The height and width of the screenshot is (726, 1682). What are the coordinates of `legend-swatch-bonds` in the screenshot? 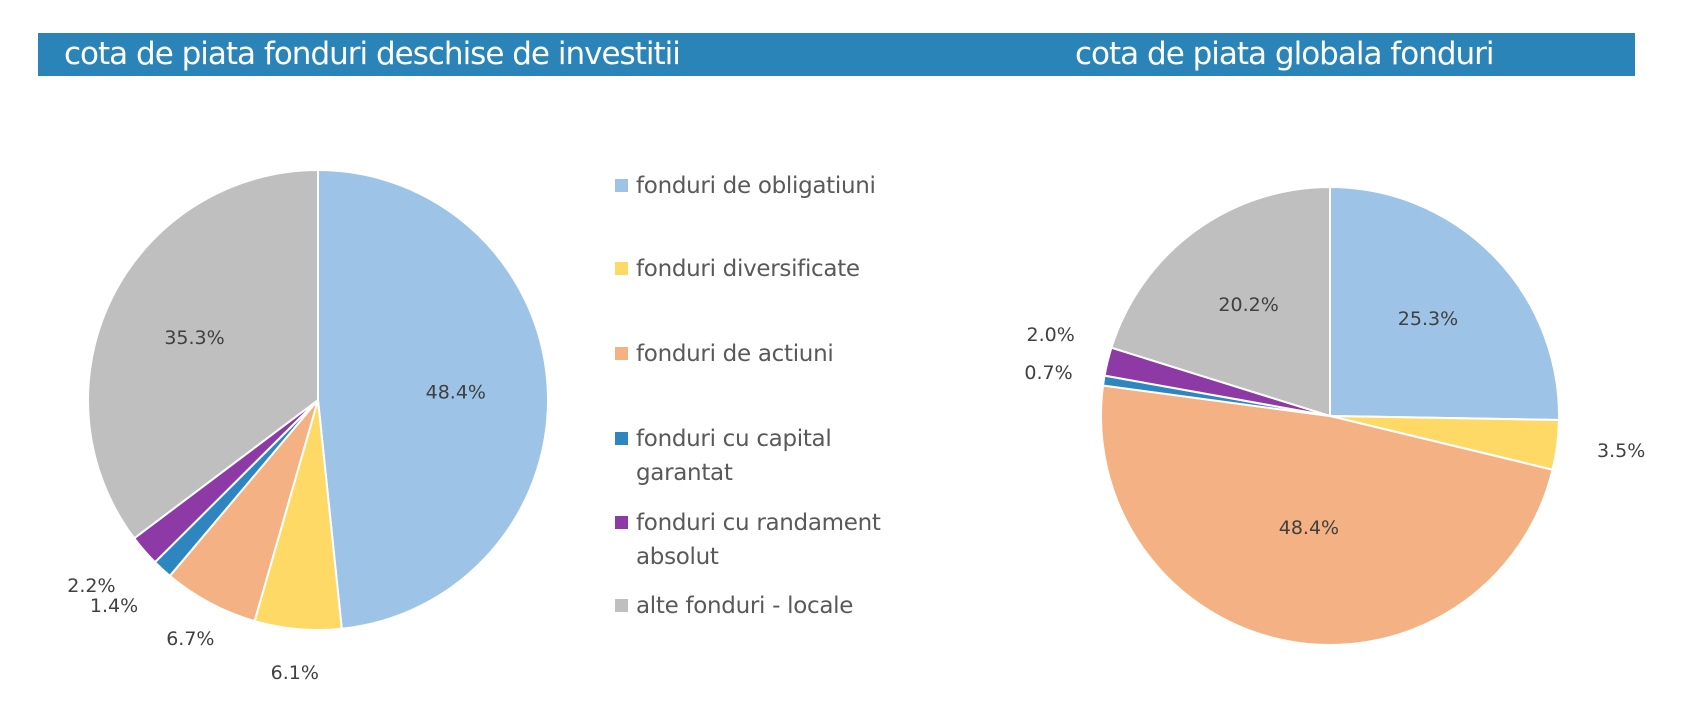 It's located at (621, 185).